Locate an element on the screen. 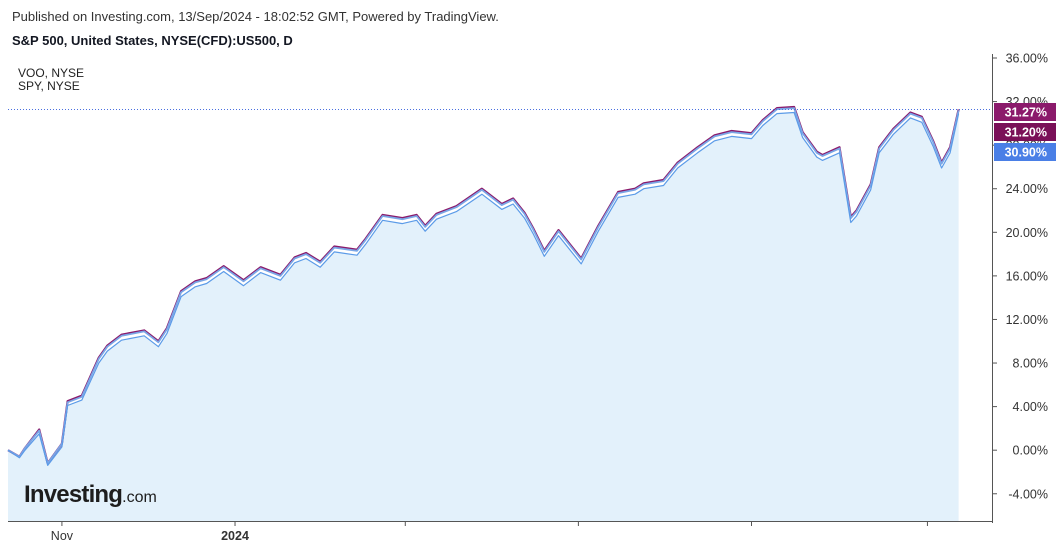 Image resolution: width=1060 pixels, height=551 pixels. y-tick-label: -4.00% is located at coordinates (1028, 494).